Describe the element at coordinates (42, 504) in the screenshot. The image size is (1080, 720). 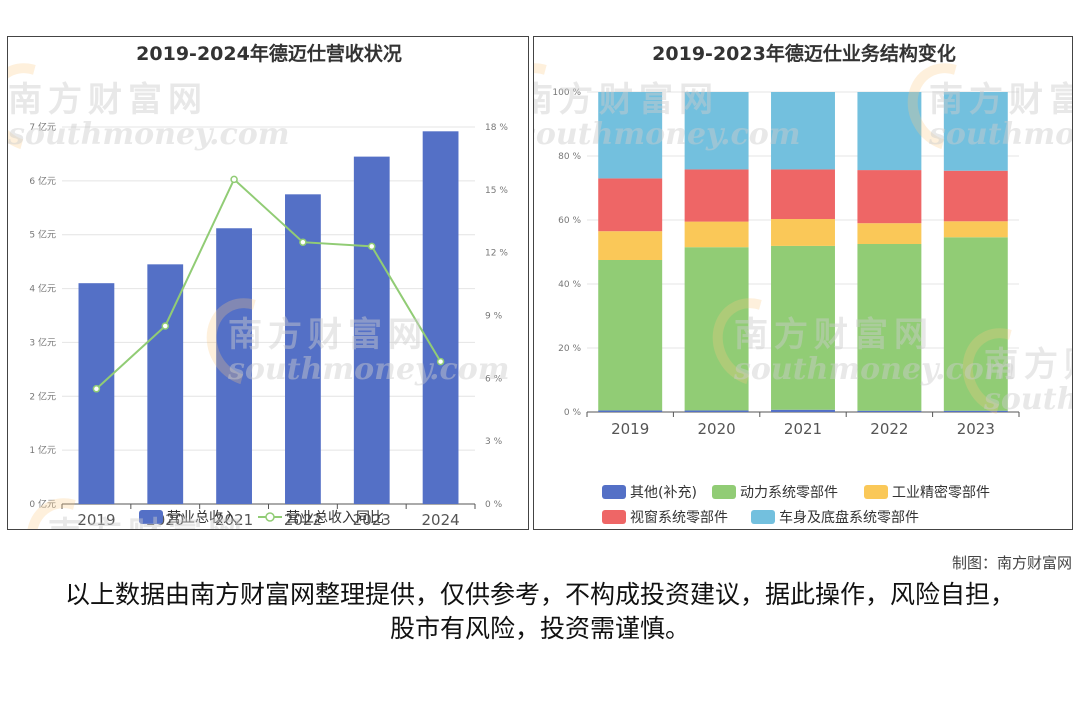
I see `y-left-tick-label: 0 亿元` at that location.